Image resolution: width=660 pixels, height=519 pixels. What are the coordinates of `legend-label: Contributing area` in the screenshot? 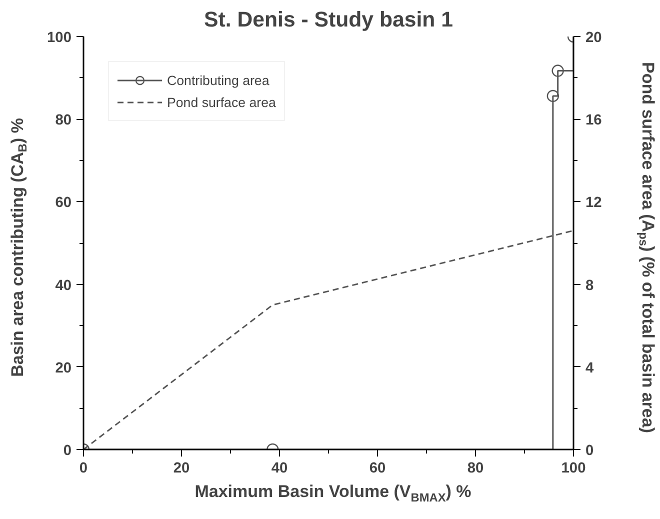 It's located at (218, 80).